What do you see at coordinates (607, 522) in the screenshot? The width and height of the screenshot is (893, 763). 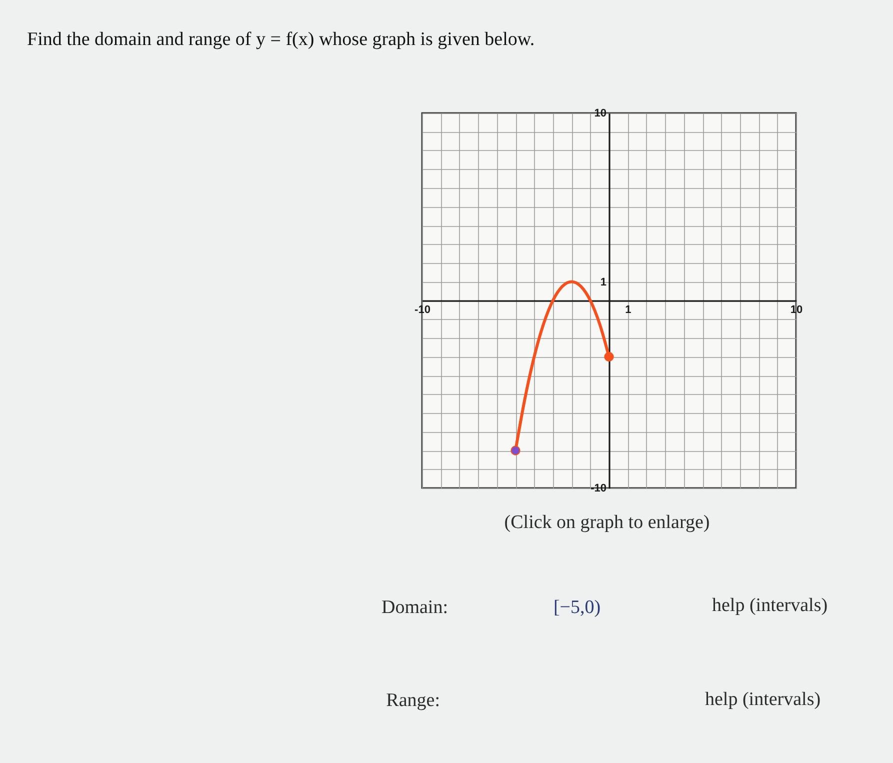 I see `text: (Click on graph to enlarge)` at bounding box center [607, 522].